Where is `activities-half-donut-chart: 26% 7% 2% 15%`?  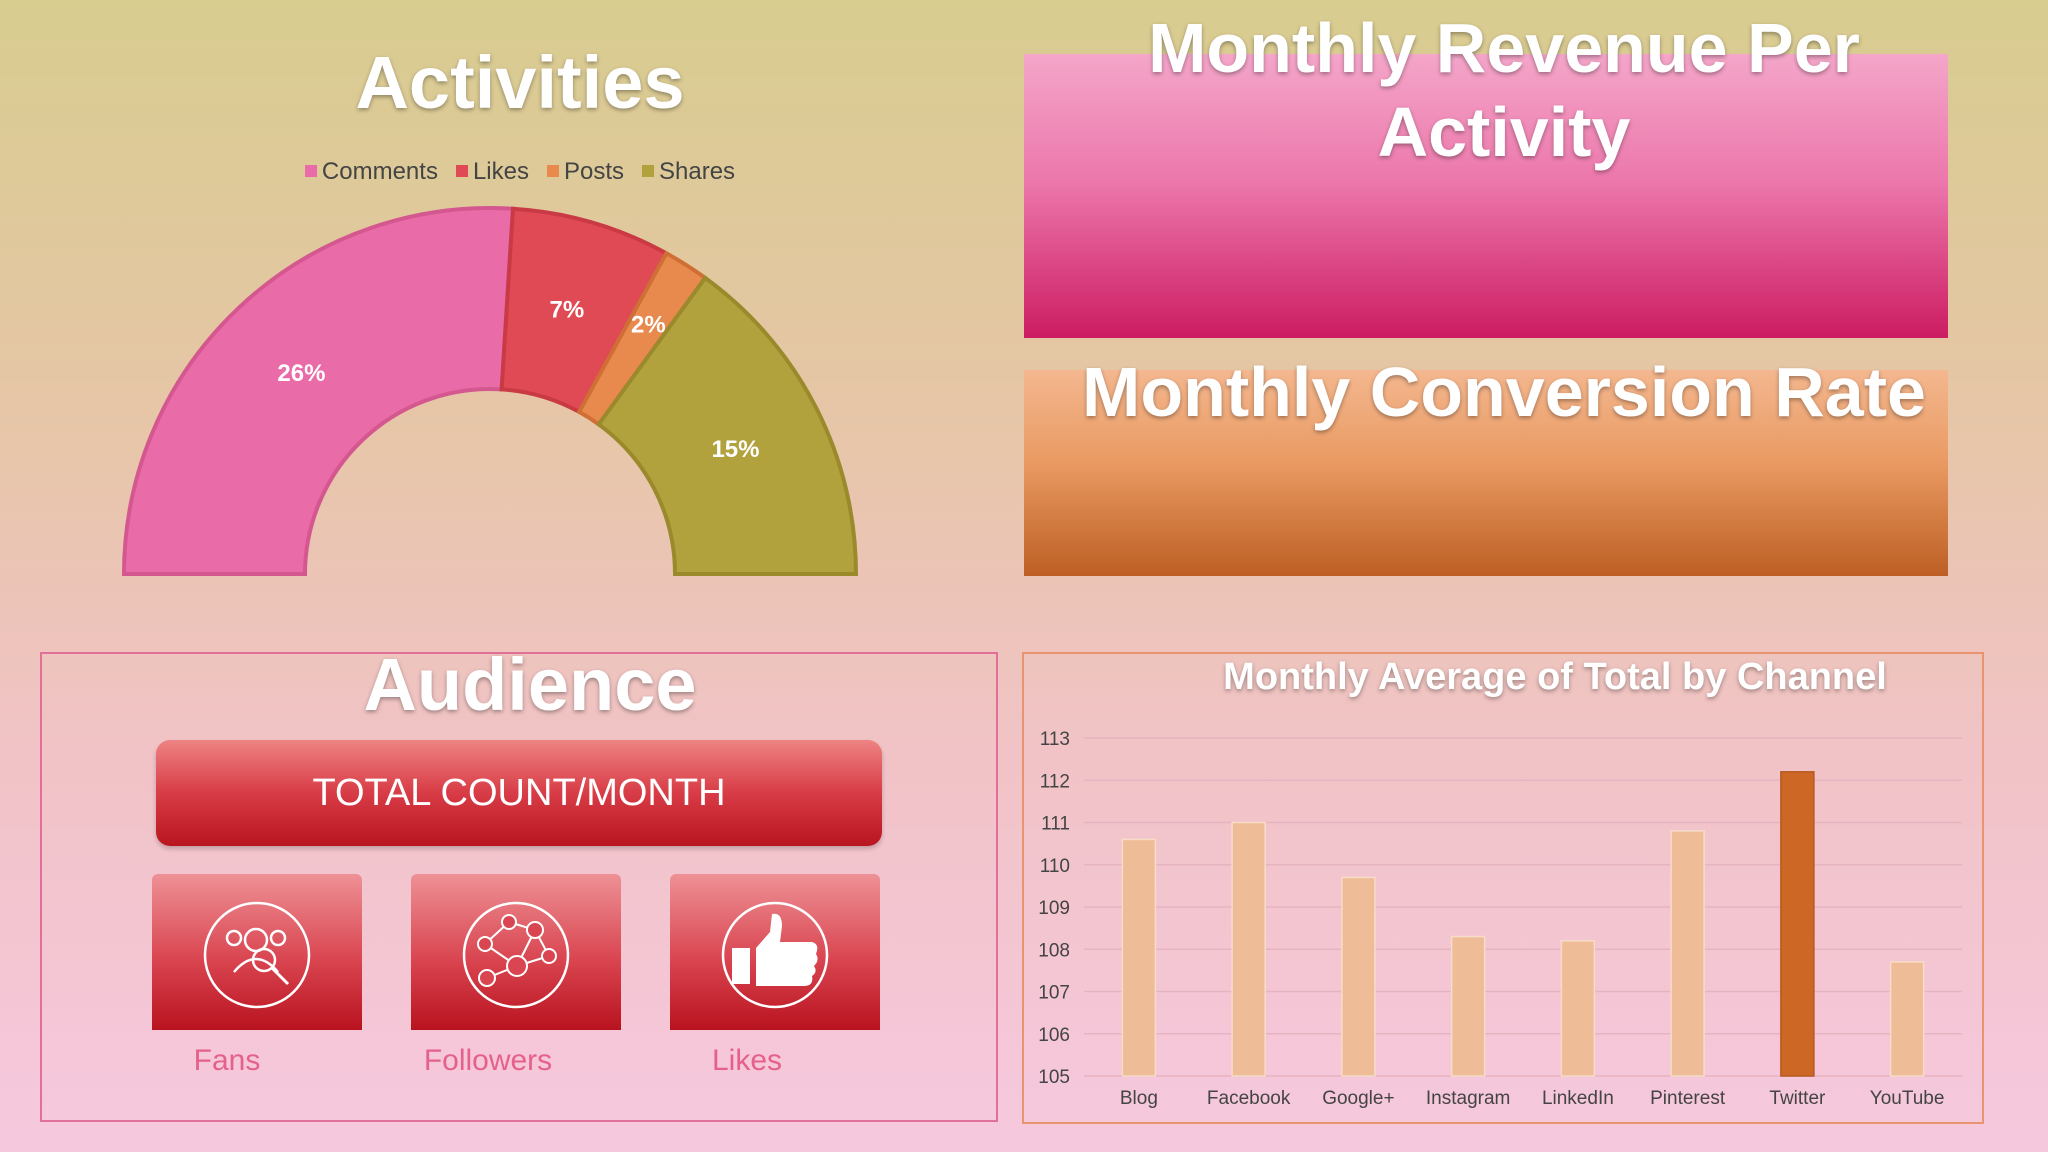
activities-half-donut-chart: 26% 7% 2% 15% is located at coordinates (490, 391).